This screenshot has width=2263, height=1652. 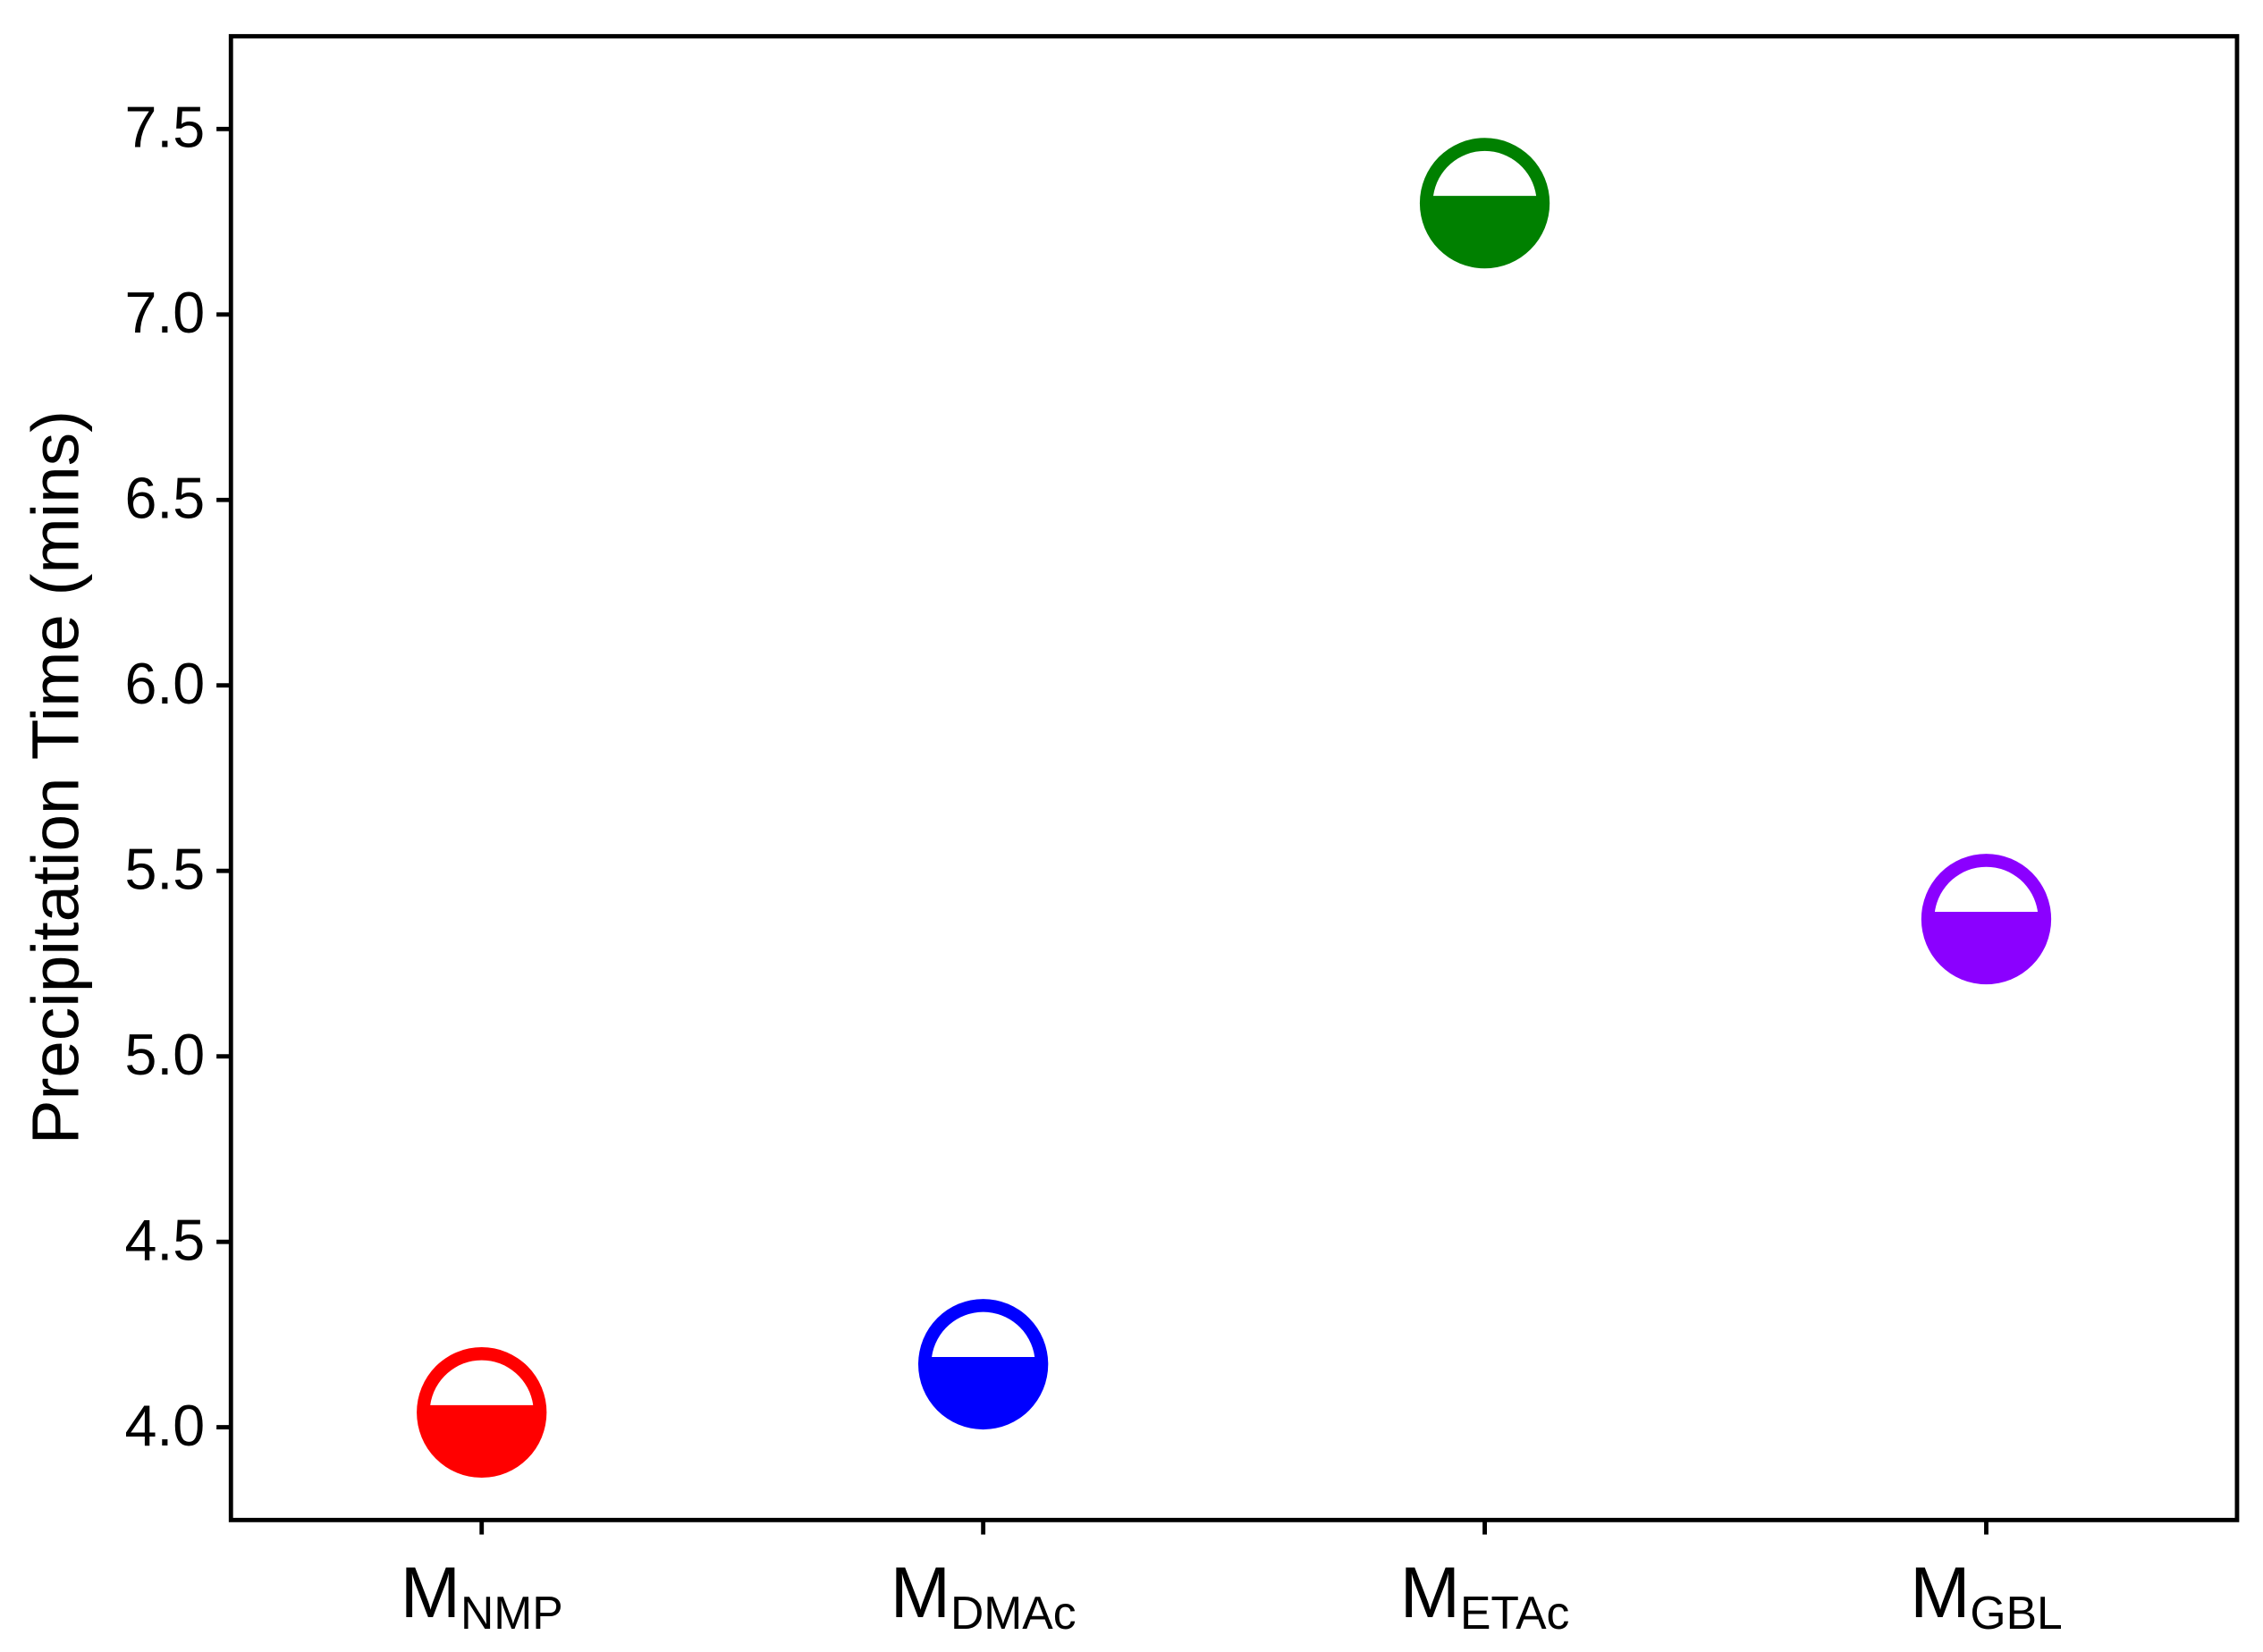 What do you see at coordinates (164, 127) in the screenshot?
I see `y-tick-label: 7.5` at bounding box center [164, 127].